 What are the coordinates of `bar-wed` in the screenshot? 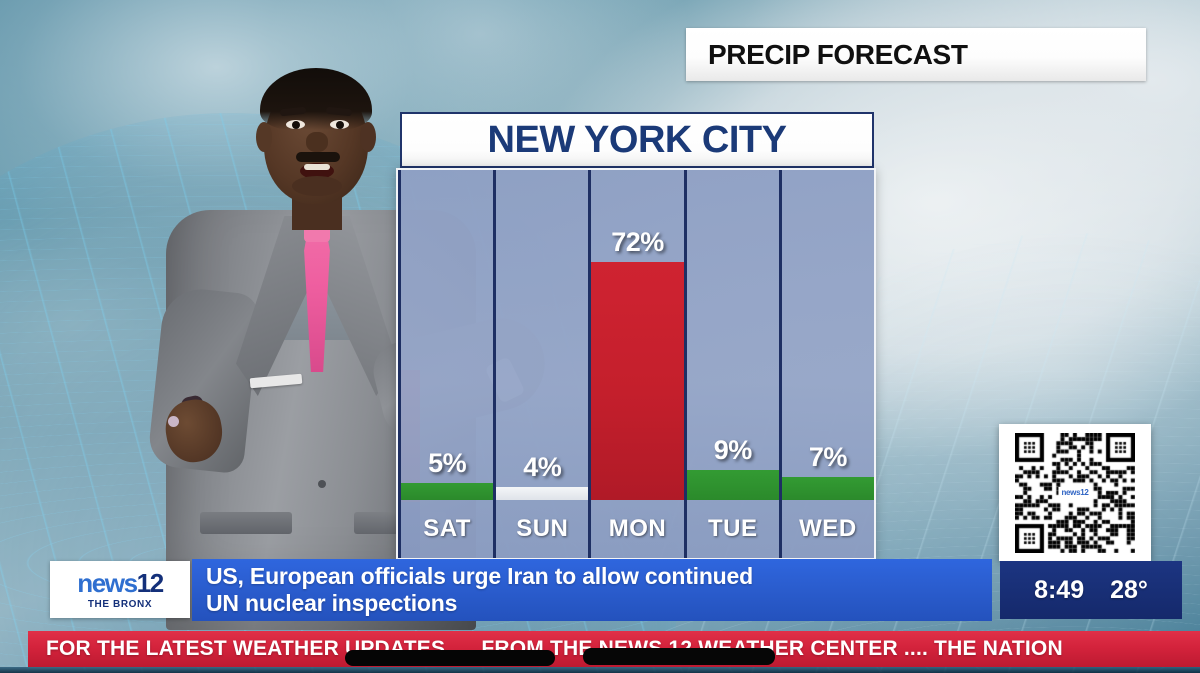 It's located at (827, 488).